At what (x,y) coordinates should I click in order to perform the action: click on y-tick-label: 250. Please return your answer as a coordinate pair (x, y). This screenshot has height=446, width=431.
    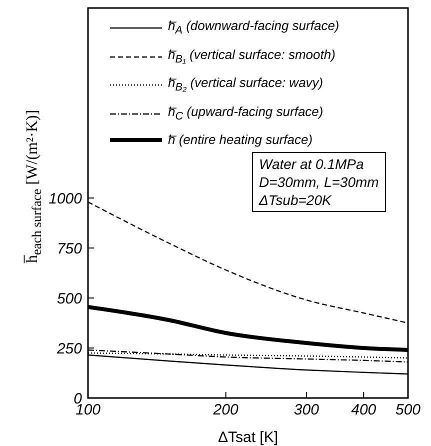
    Looking at the image, I should click on (69, 349).